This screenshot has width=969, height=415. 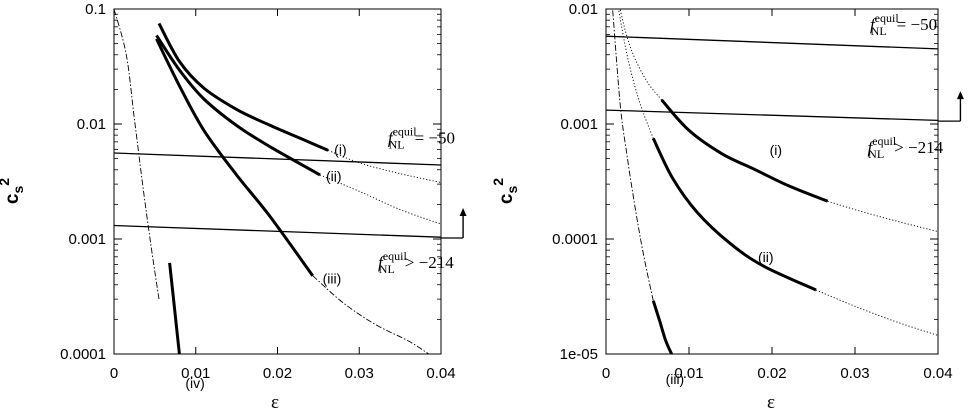 I want to click on y-tick-label: 0.1, so click(x=95, y=9).